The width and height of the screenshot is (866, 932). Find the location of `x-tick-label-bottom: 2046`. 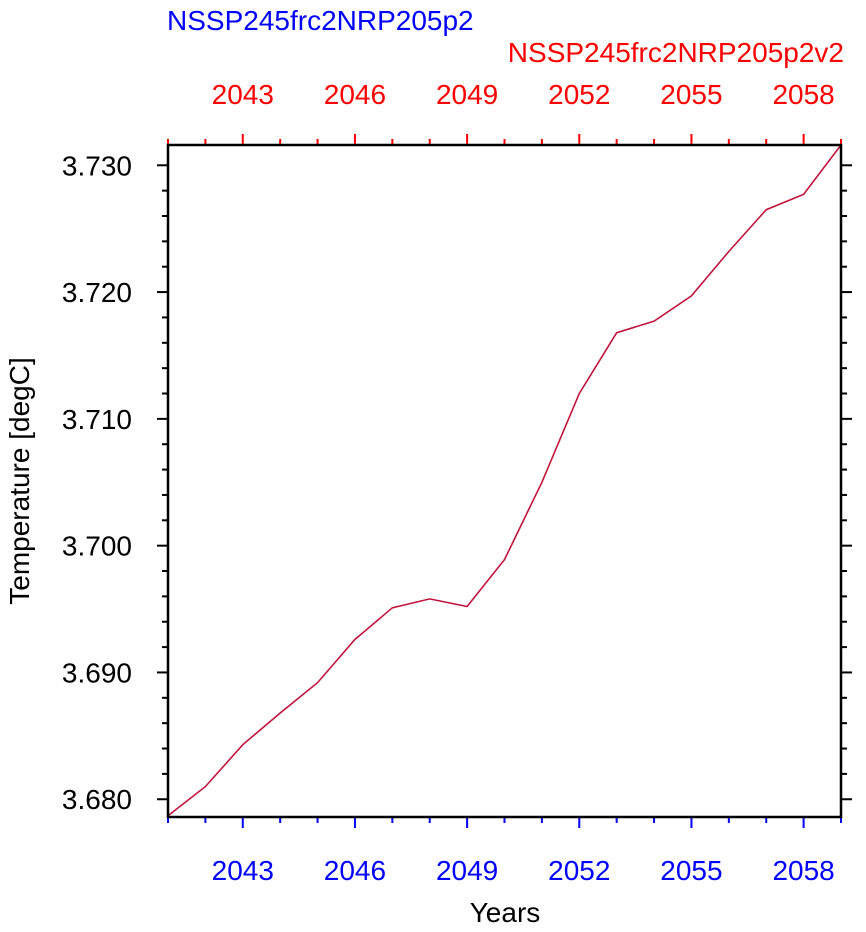

x-tick-label-bottom: 2046 is located at coordinates (355, 870).